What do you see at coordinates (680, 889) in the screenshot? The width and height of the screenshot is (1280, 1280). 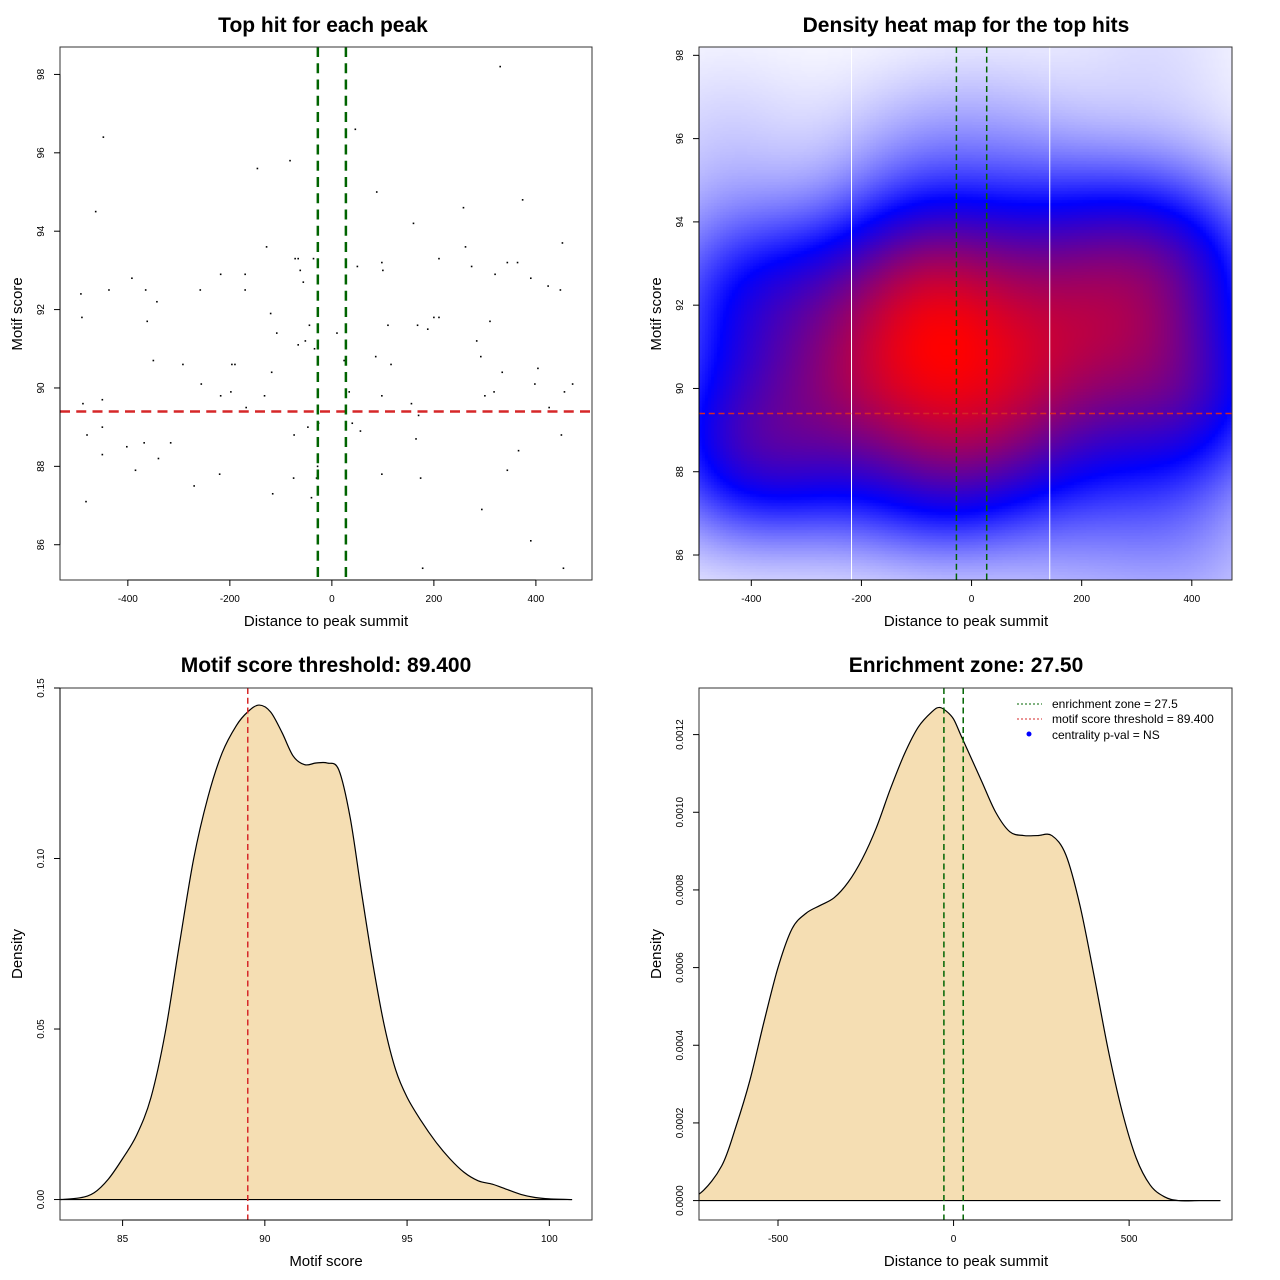 I see `y-tick-label: 0.0008` at bounding box center [680, 889].